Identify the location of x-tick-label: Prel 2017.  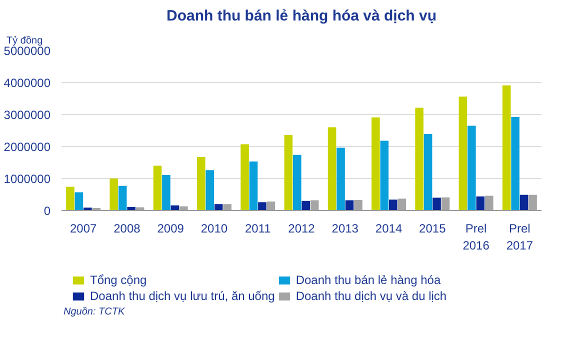
(520, 237).